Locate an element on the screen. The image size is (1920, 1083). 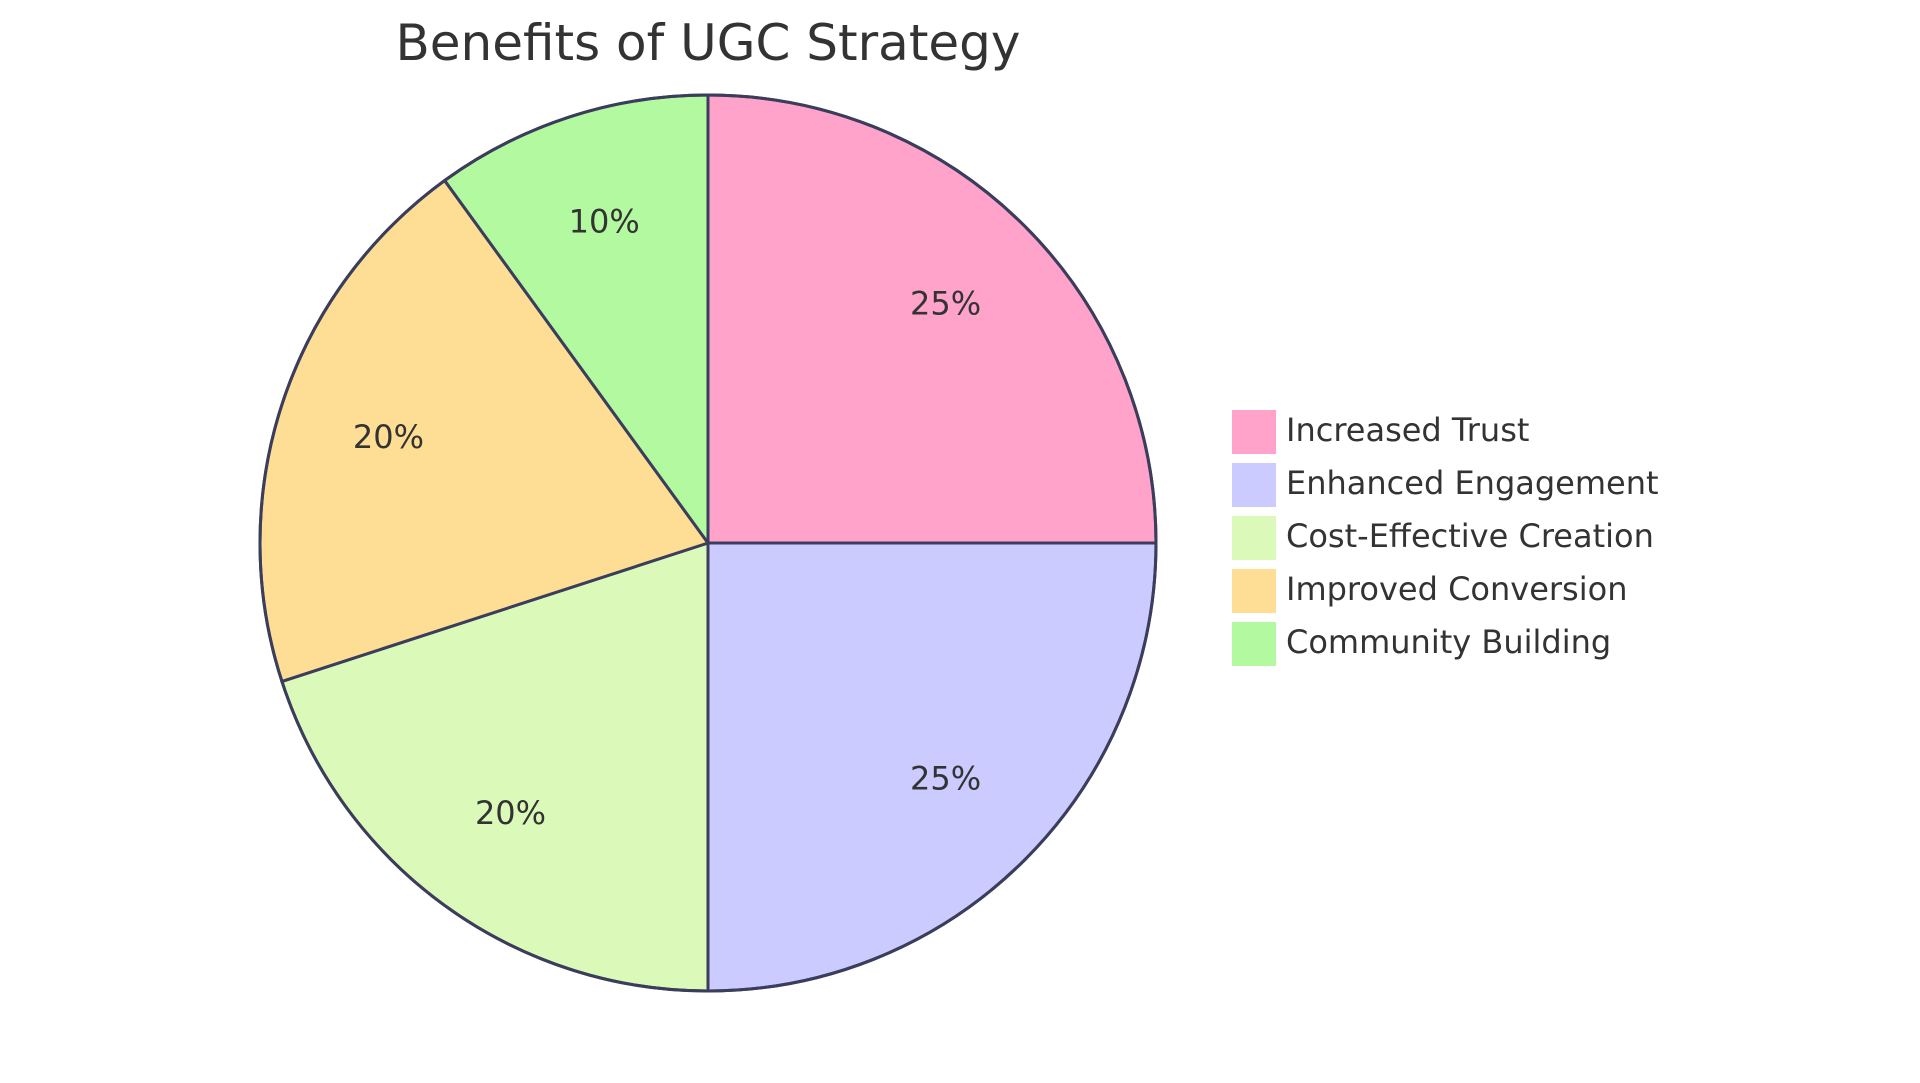
legend-label: Increased Trust is located at coordinates (1407, 430).